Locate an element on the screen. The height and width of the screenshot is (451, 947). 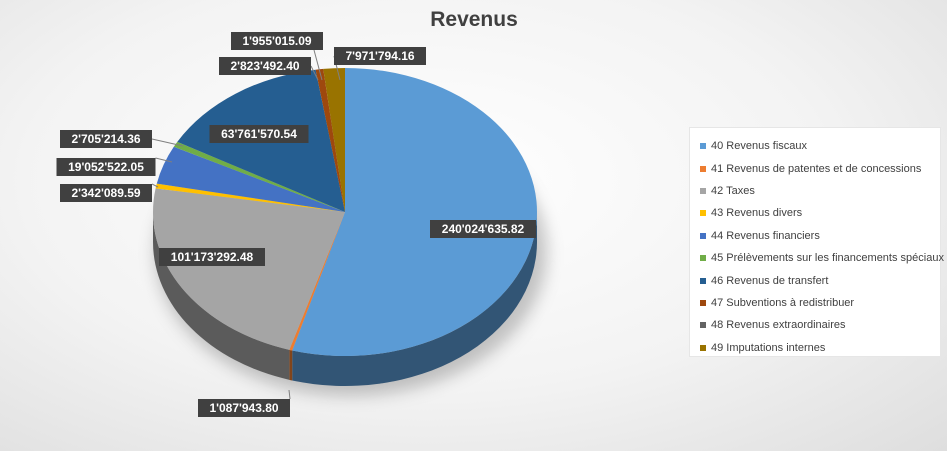
data-label-6-text: 63'761'570.54 is located at coordinates (259, 134).